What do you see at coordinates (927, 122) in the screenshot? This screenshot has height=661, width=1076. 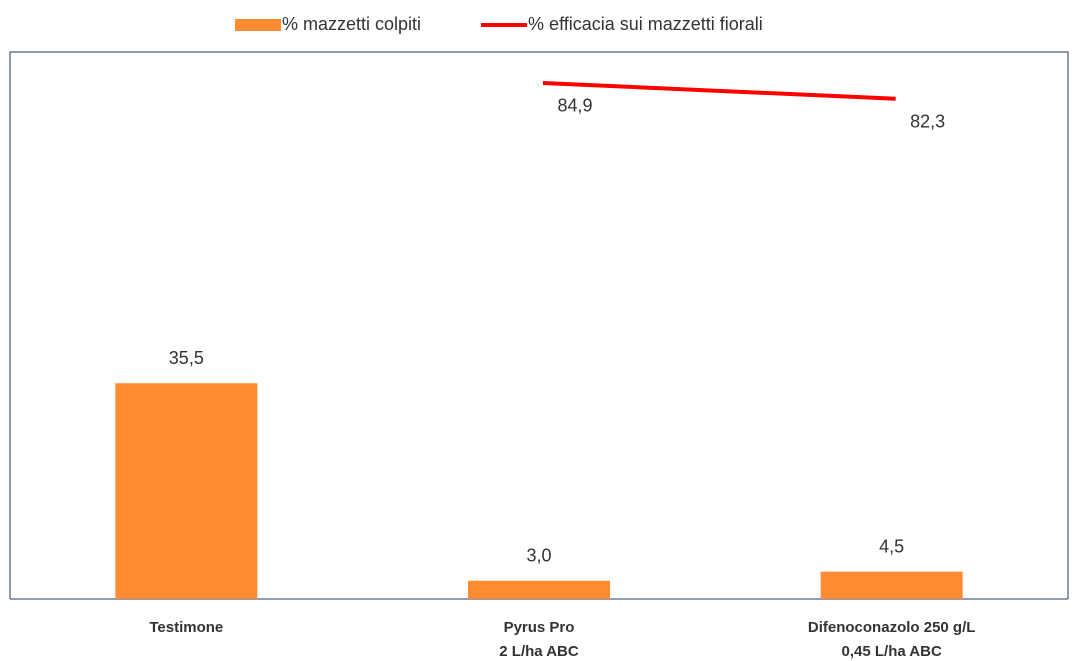 I see `data-label: 82,3` at bounding box center [927, 122].